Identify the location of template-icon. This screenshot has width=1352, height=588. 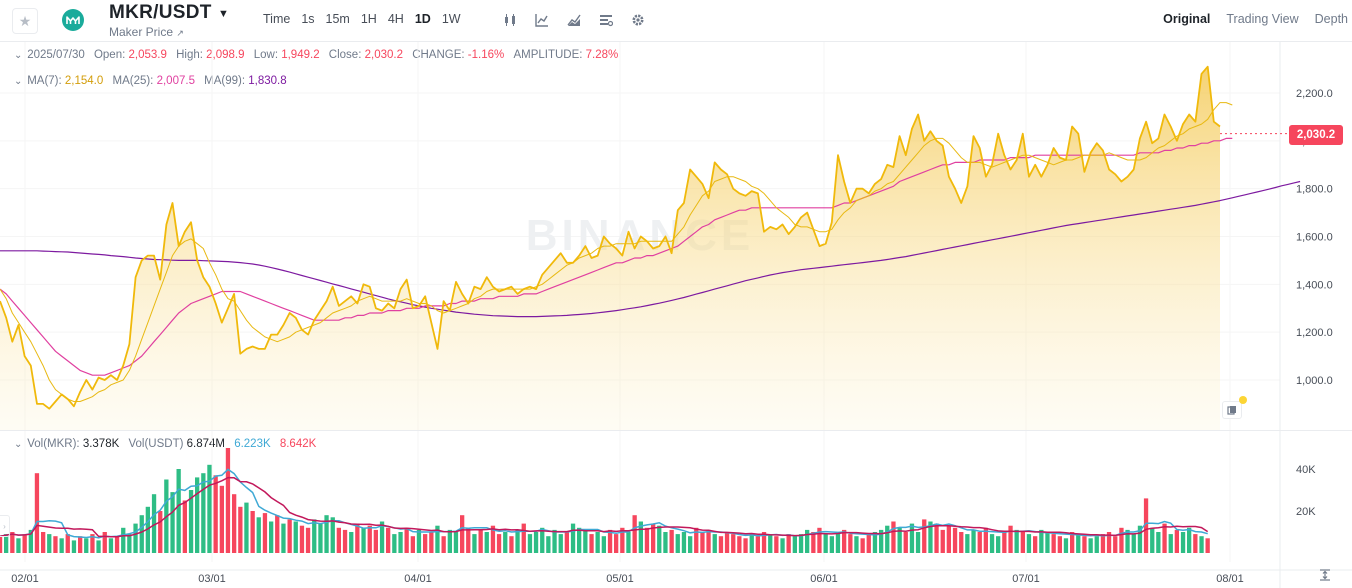
(606, 20).